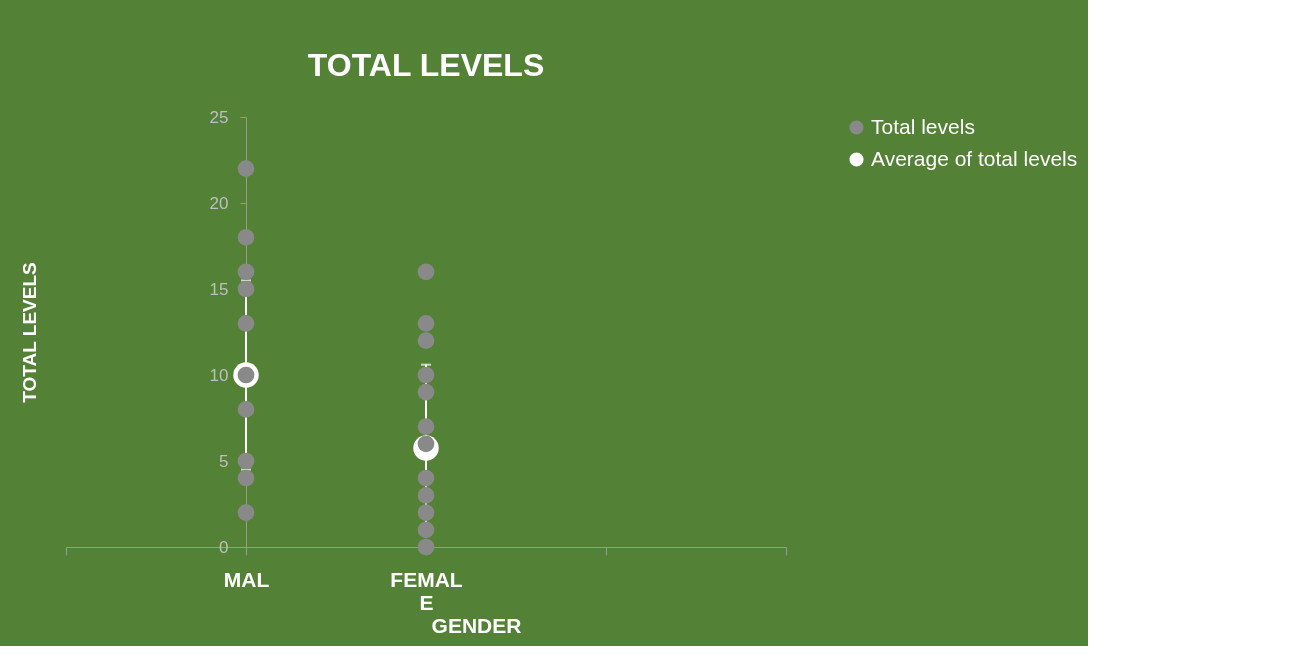 The width and height of the screenshot is (1290, 671). Describe the element at coordinates (219, 375) in the screenshot. I see `y-tick-label: 10` at that location.